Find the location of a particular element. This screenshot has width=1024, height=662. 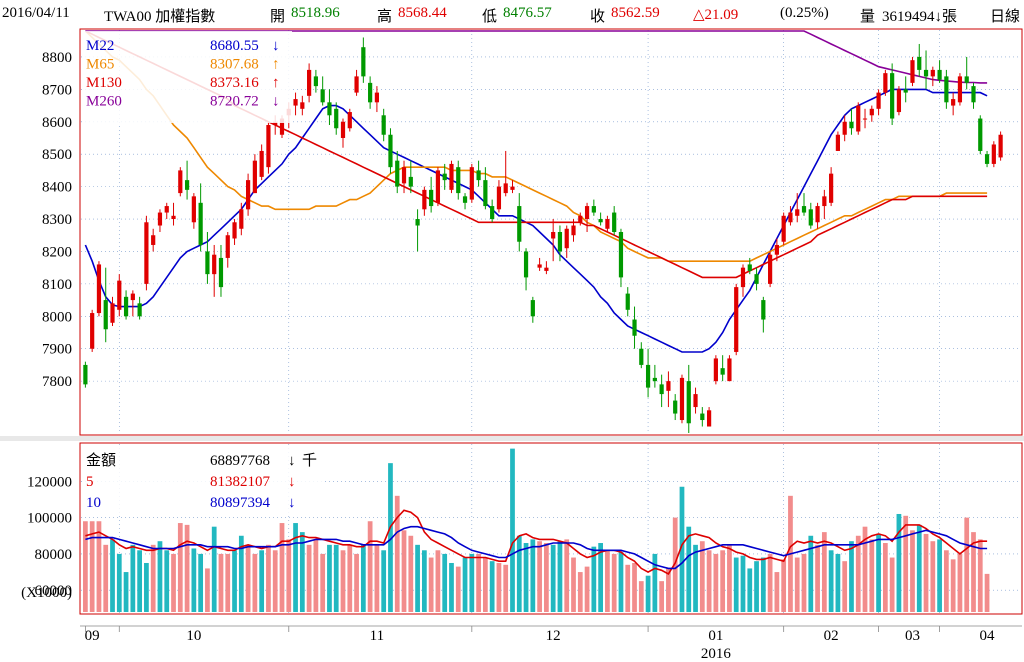

legend-value-m65: 8307.68 is located at coordinates (234, 65).